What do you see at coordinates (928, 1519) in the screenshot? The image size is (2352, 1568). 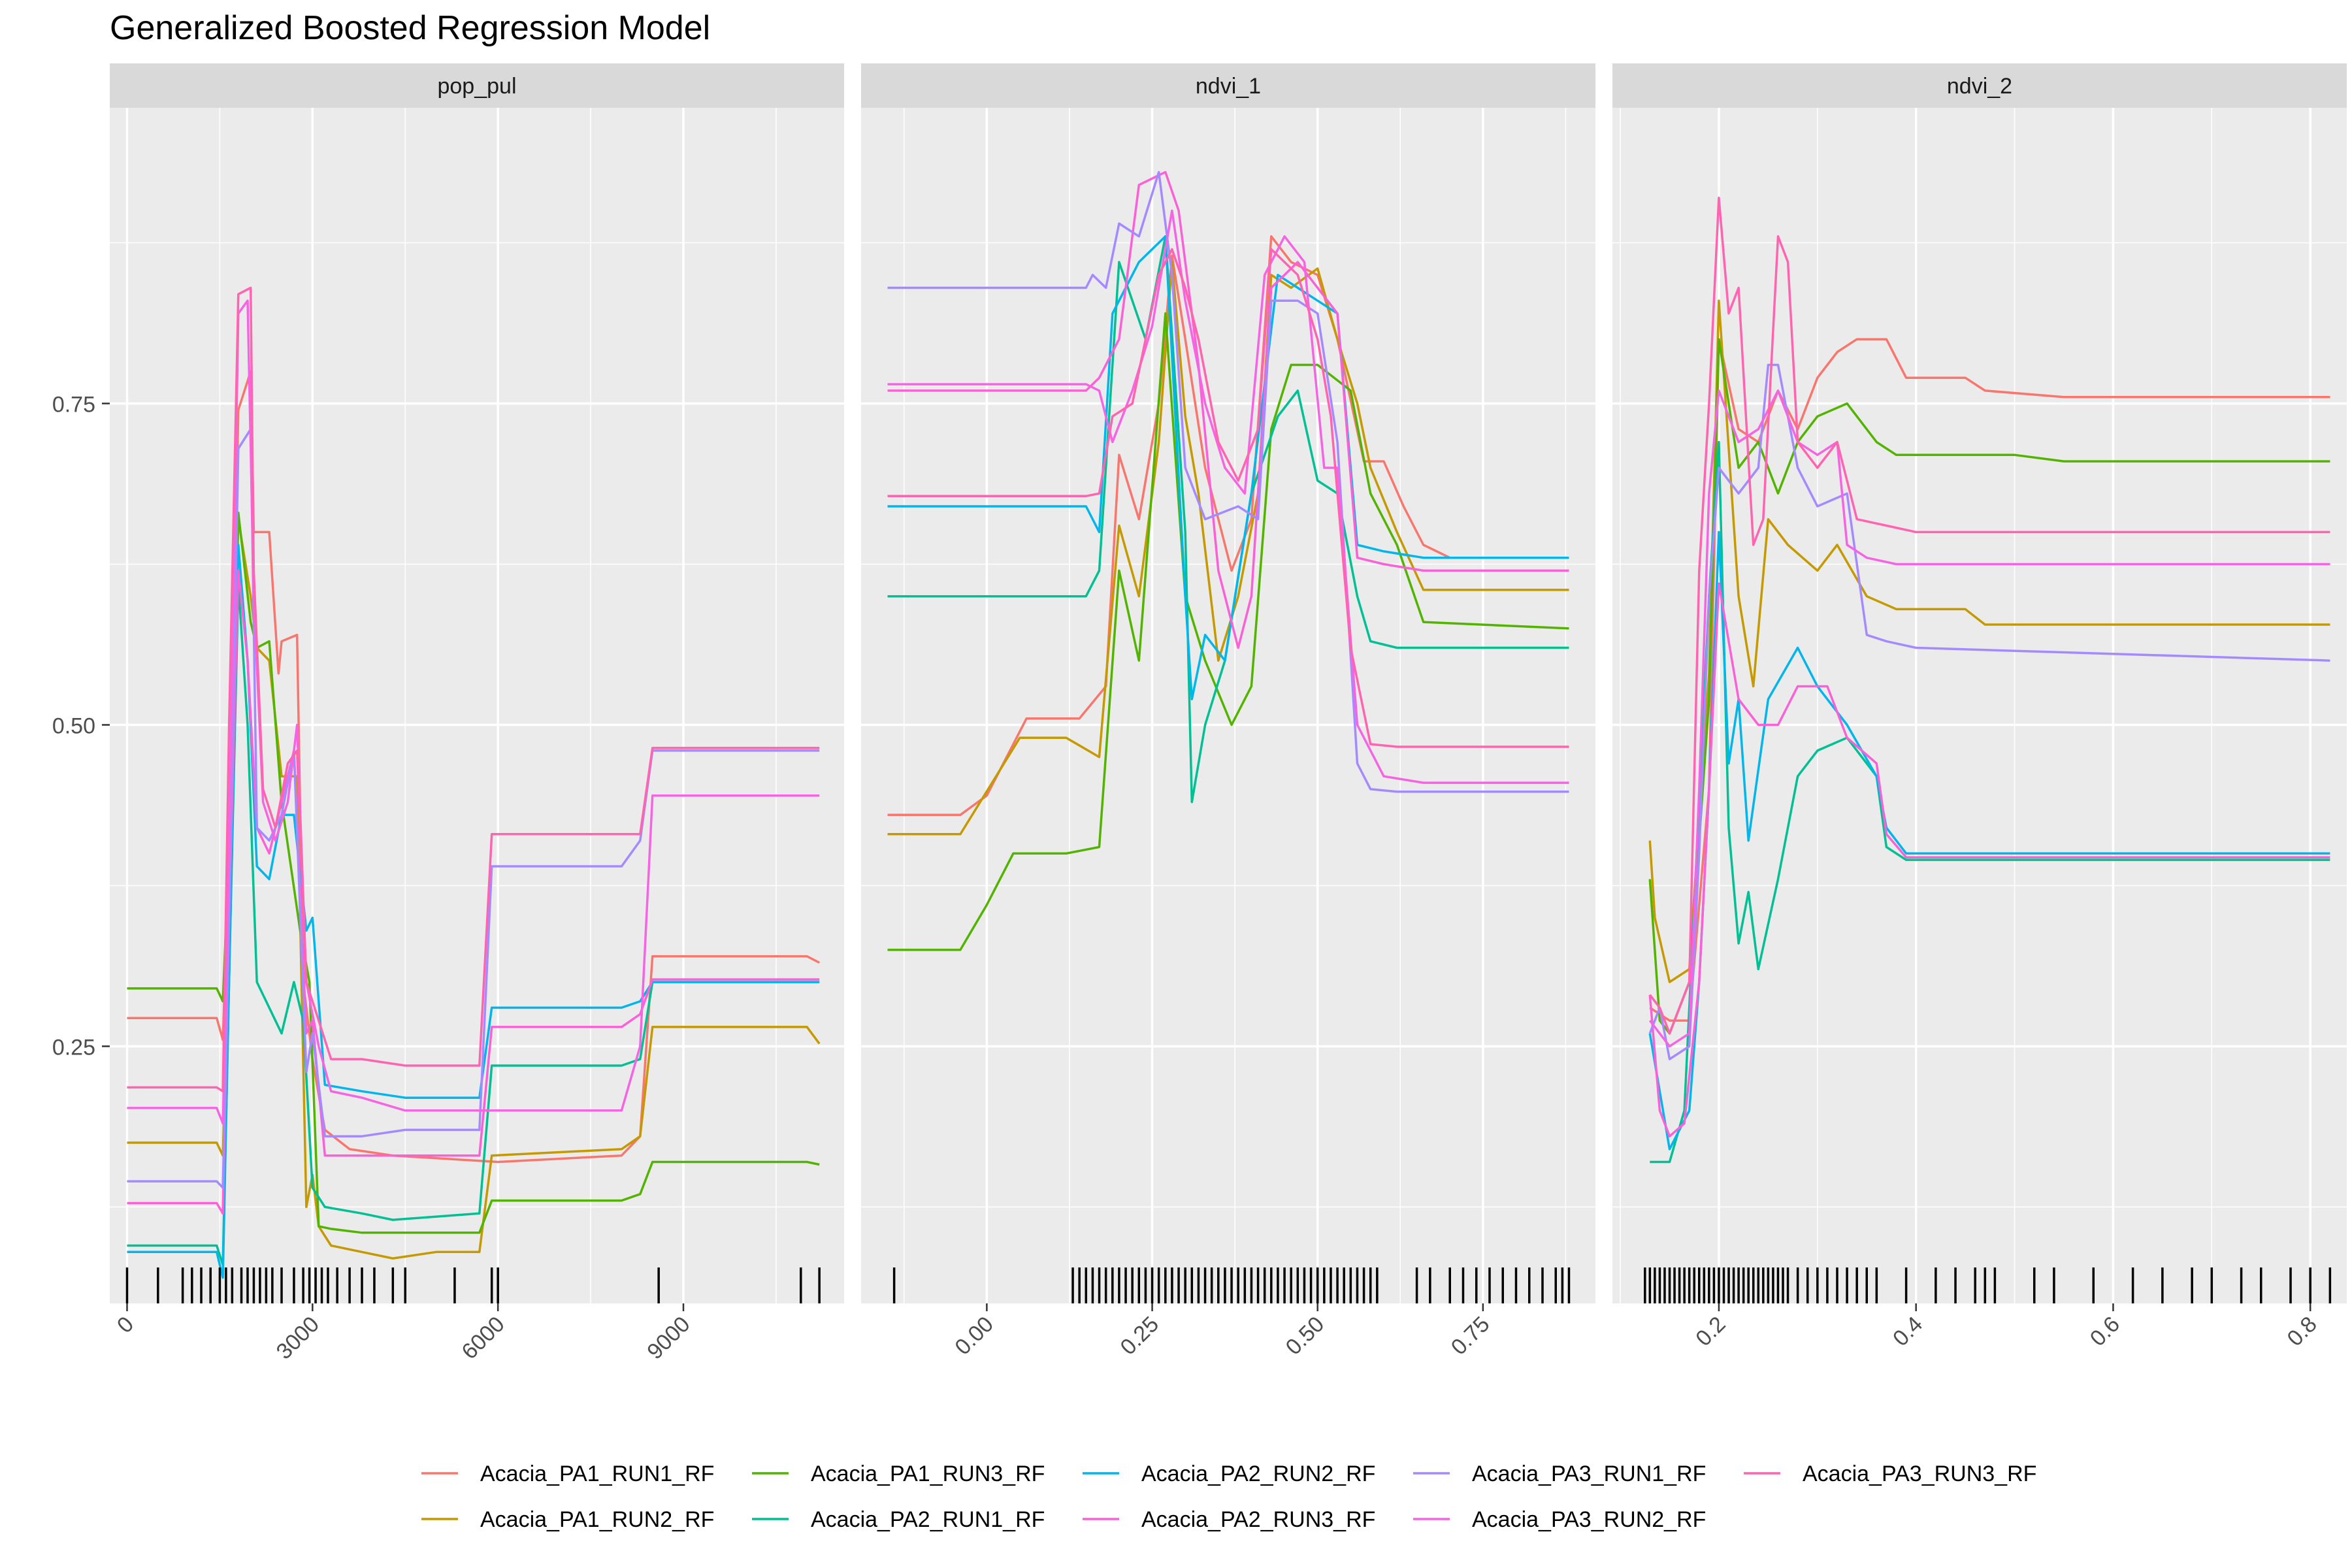 I see `legend-label: Acacia_PA2_RUN1_RF` at bounding box center [928, 1519].